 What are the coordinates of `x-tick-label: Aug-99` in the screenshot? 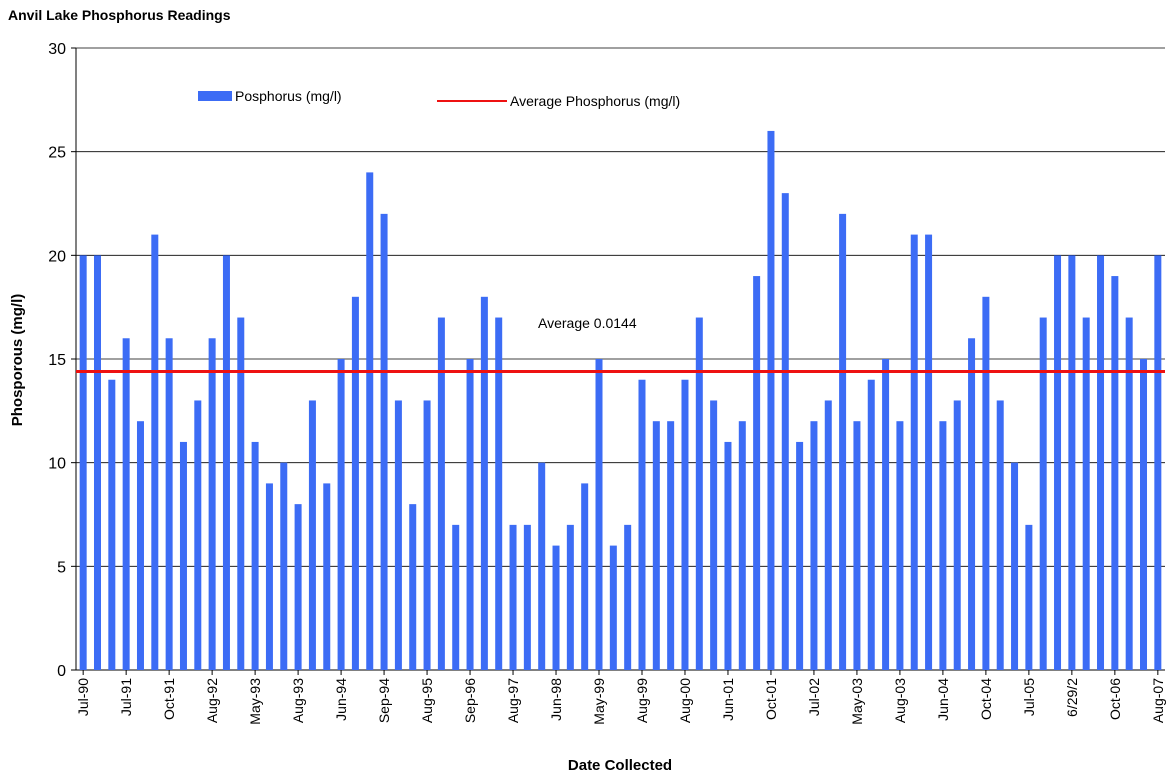 It's located at (642, 700).